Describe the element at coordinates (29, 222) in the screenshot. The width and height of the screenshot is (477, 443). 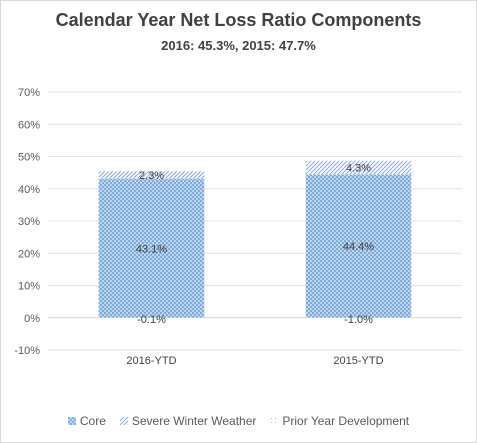
I see `y-tick-label: 30%` at that location.